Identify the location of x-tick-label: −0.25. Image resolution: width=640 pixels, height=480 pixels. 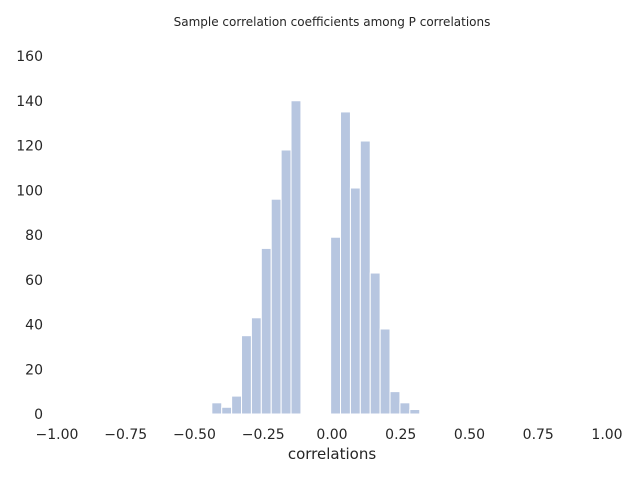
(263, 435).